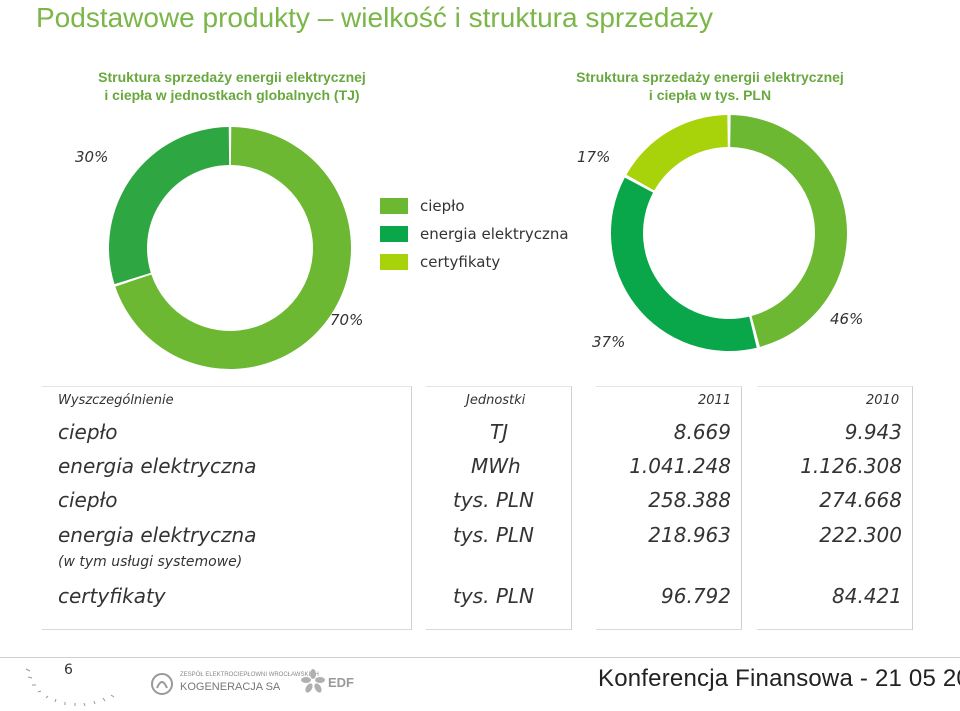 This screenshot has height=711, width=960. I want to click on footer-conference-text: Konferencja Finansowa - 21 05 2012, so click(779, 678).